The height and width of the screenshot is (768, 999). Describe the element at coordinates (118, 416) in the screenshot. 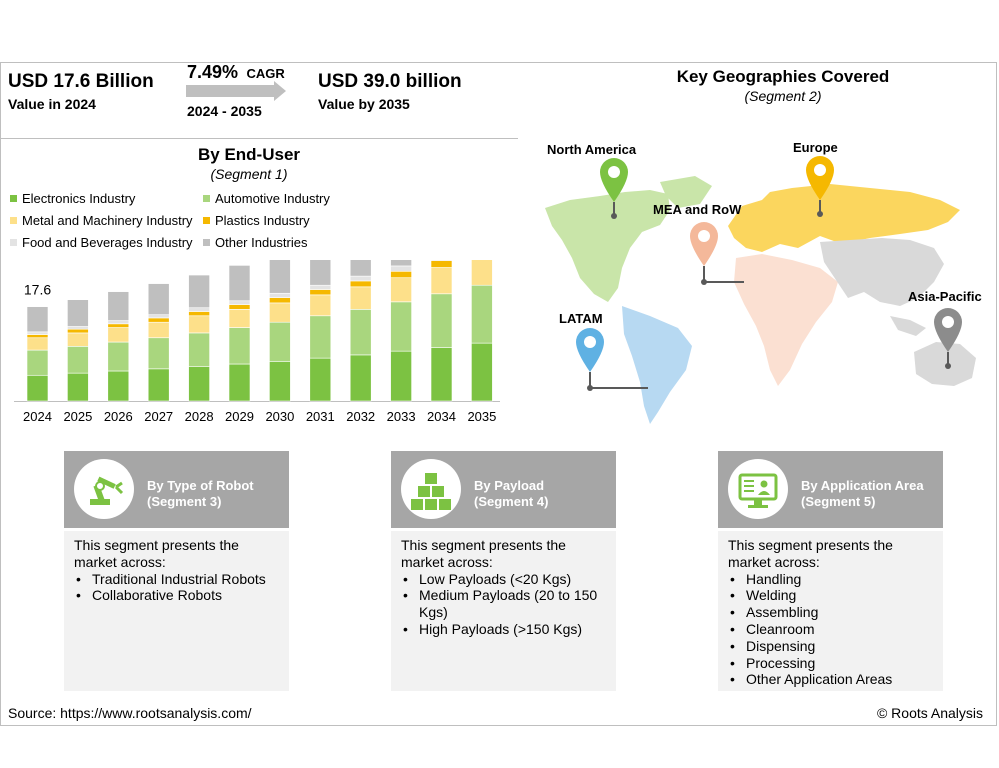

I see `x-tick-label: 2026` at that location.